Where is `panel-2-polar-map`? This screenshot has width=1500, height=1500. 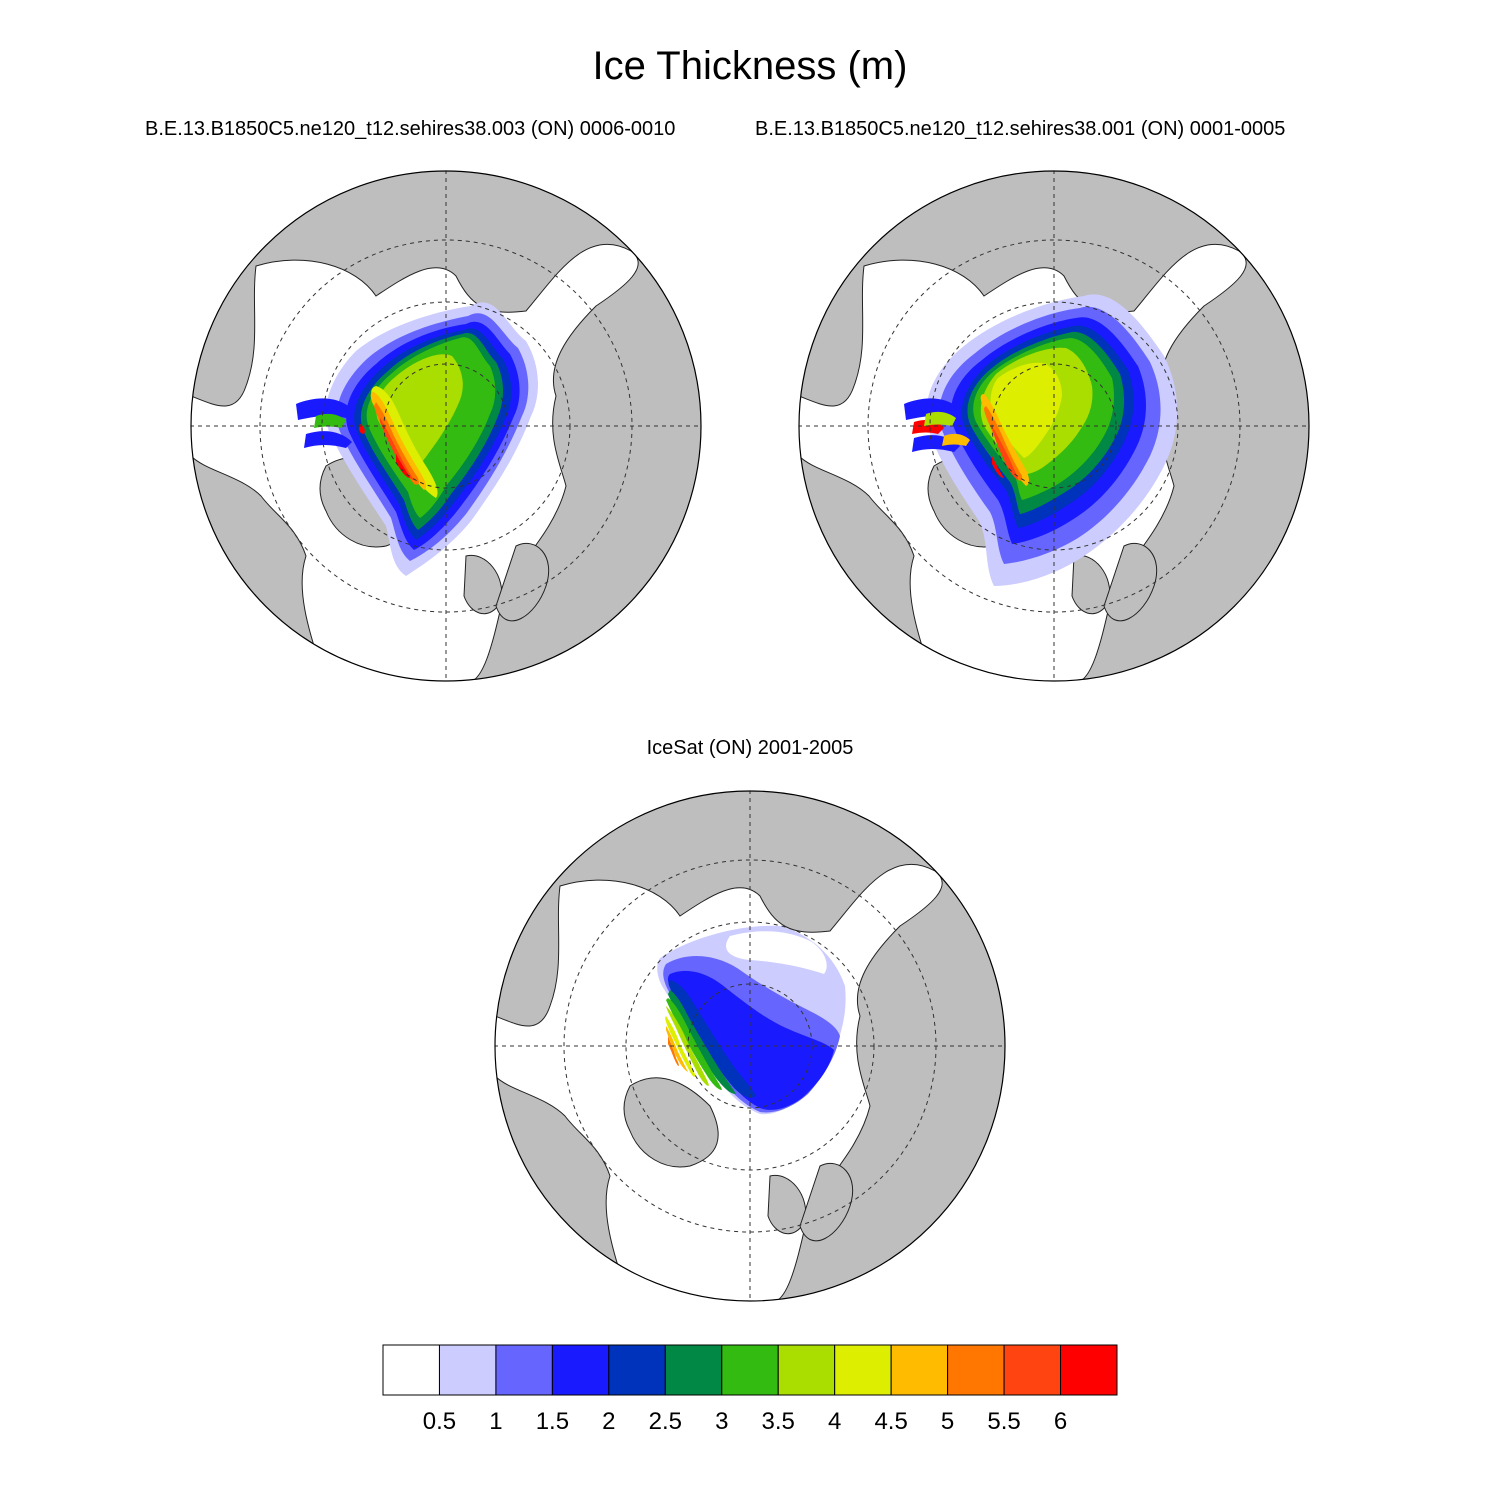
panel-2-polar-map is located at coordinates (1054, 426).